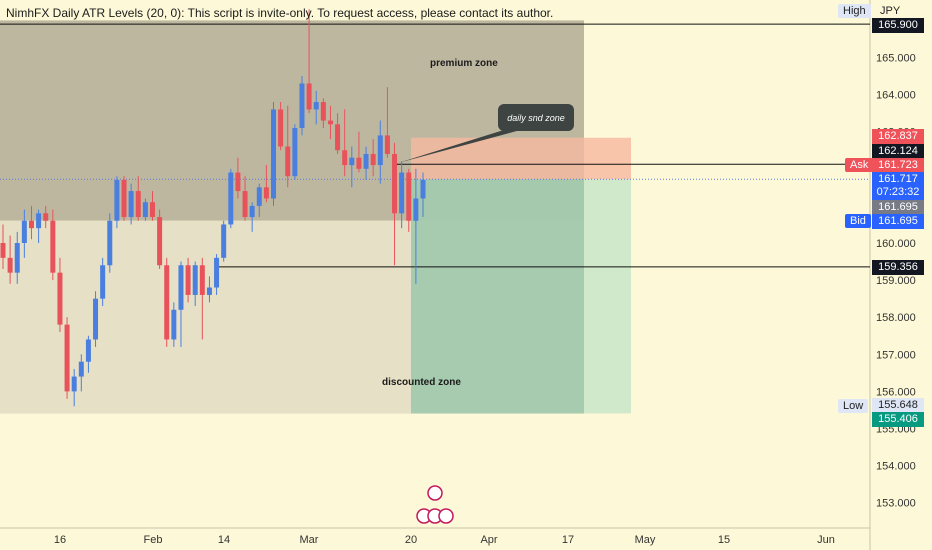 The width and height of the screenshot is (932, 550). What do you see at coordinates (896, 467) in the screenshot?
I see `y-tick-label: 154.000` at bounding box center [896, 467].